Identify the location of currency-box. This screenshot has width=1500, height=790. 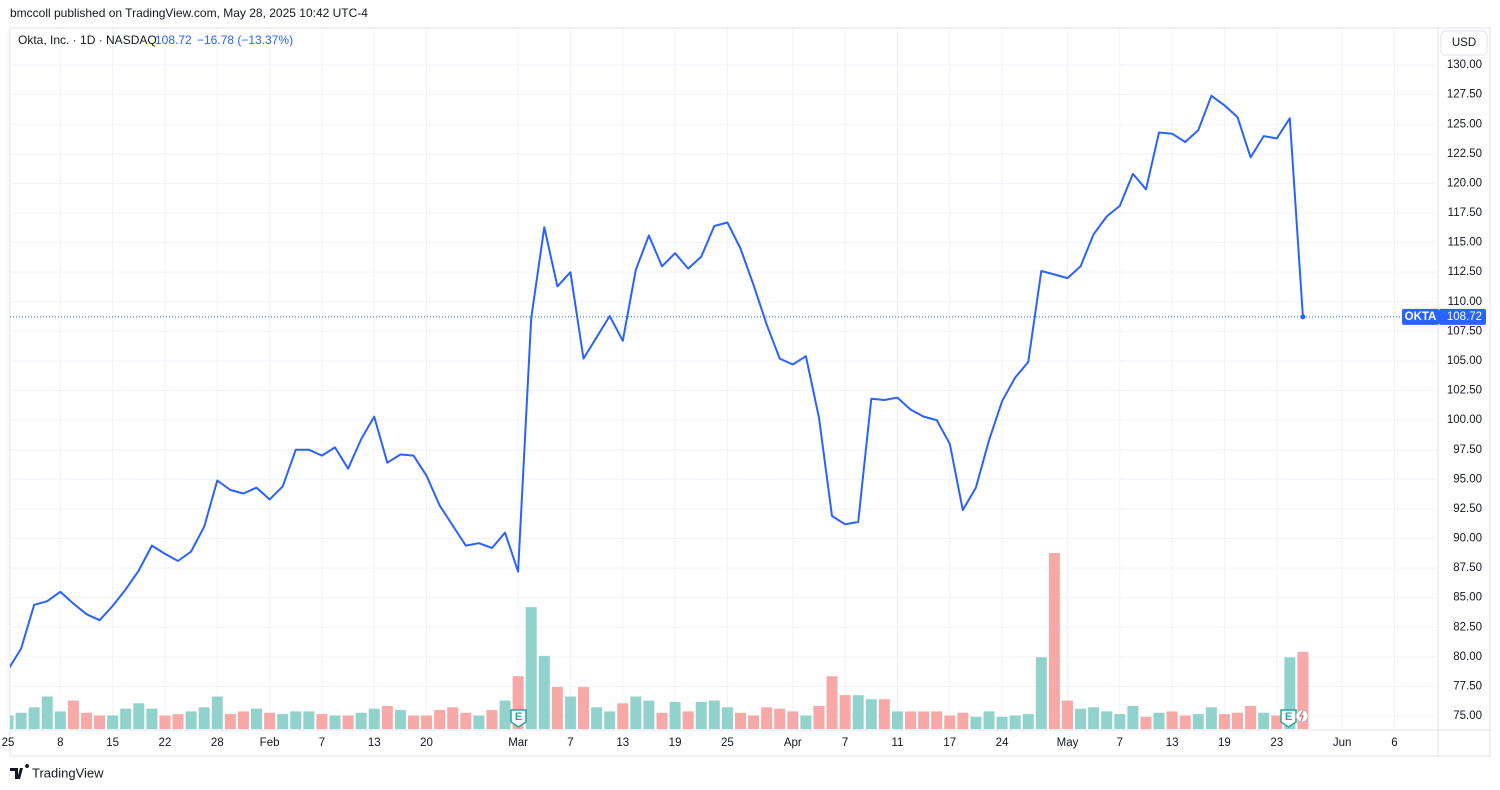
(1464, 43).